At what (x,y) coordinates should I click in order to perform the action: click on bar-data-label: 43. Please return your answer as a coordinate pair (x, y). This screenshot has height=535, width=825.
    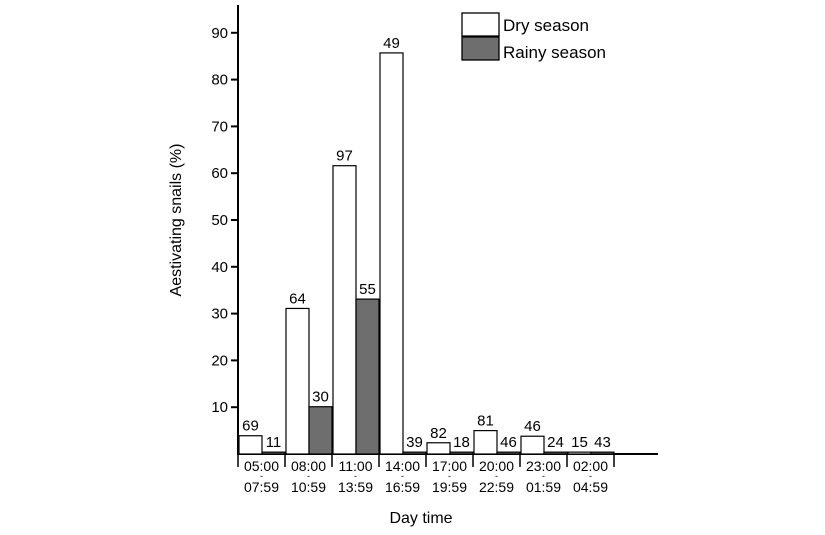
    Looking at the image, I should click on (602, 442).